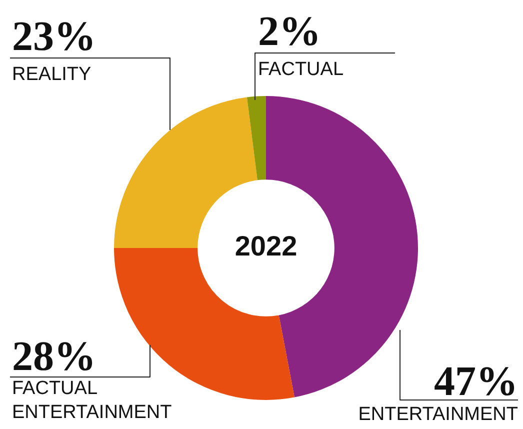  What do you see at coordinates (476, 382) in the screenshot?
I see `data-label: 47%` at bounding box center [476, 382].